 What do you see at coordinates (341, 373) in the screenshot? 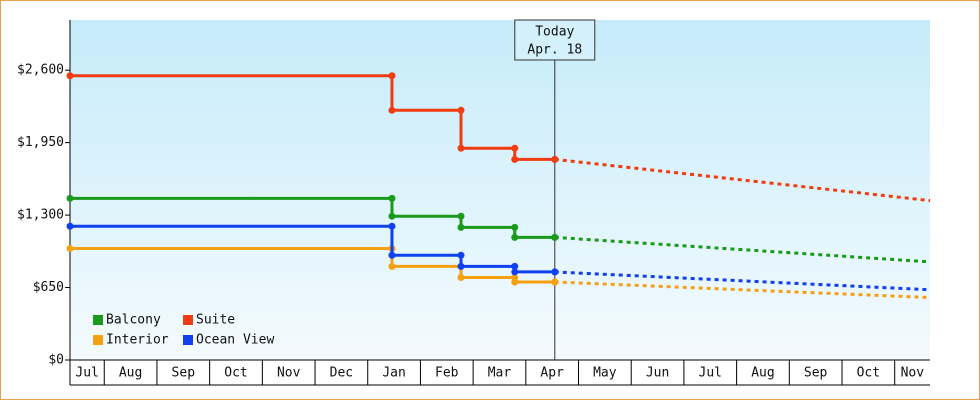
I see `x-tick-label: Dec` at bounding box center [341, 373].